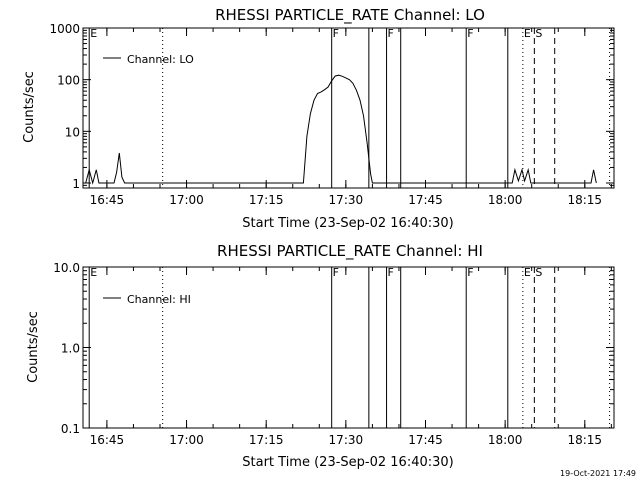 The image size is (640, 480). What do you see at coordinates (598, 473) in the screenshot?
I see `timestamp: 19-Oct-2021 17:49` at bounding box center [598, 473].